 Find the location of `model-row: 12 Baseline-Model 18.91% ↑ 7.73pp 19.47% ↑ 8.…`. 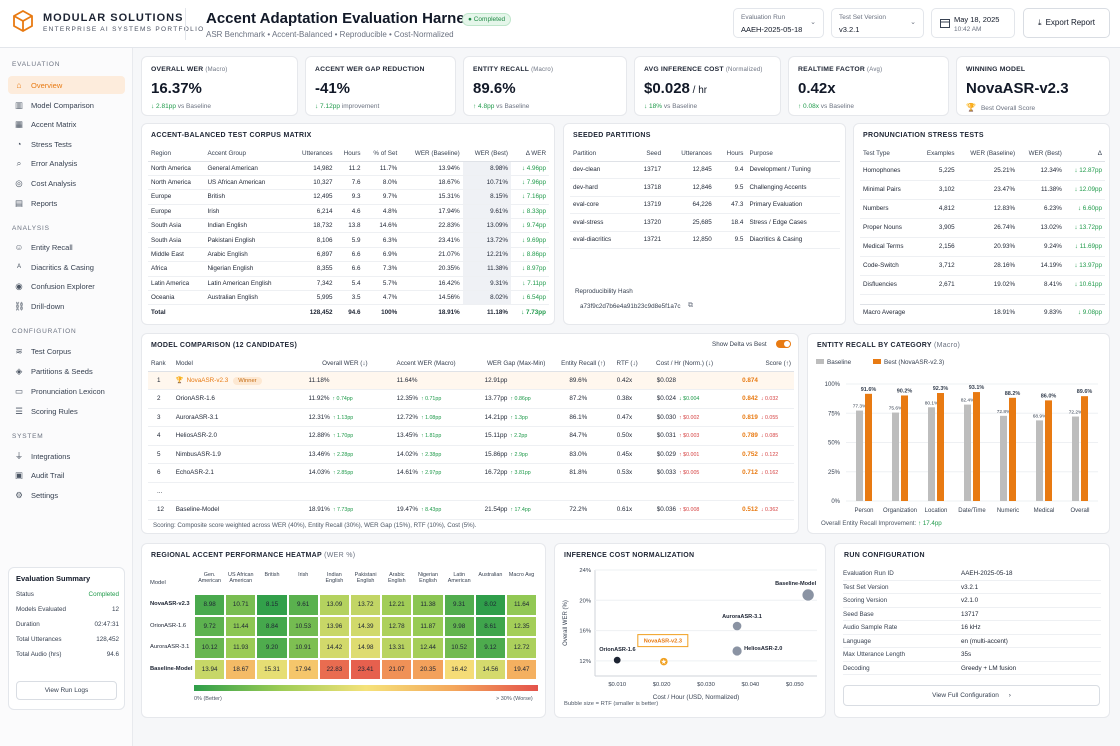

model-row: 12 Baseline-Model 18.91% ↑ 7.73pp 19.47% ↑ 8.… is located at coordinates (471, 510).